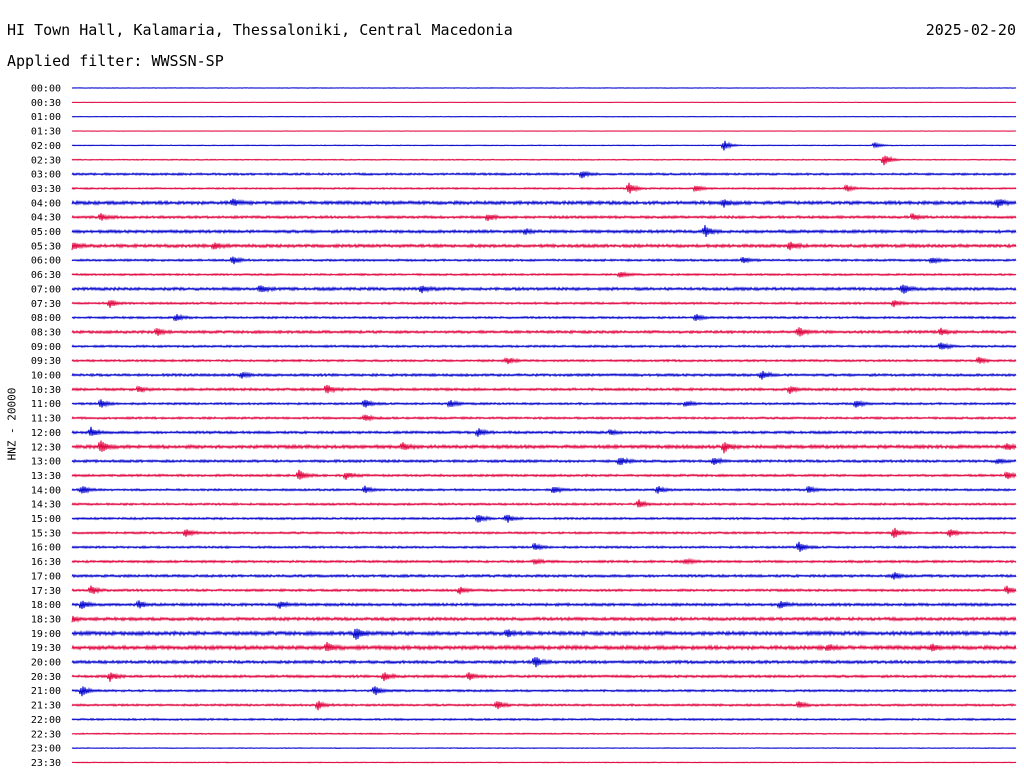 The width and height of the screenshot is (1024, 780). Describe the element at coordinates (46, 749) in the screenshot. I see `time-label: 23:00` at that location.